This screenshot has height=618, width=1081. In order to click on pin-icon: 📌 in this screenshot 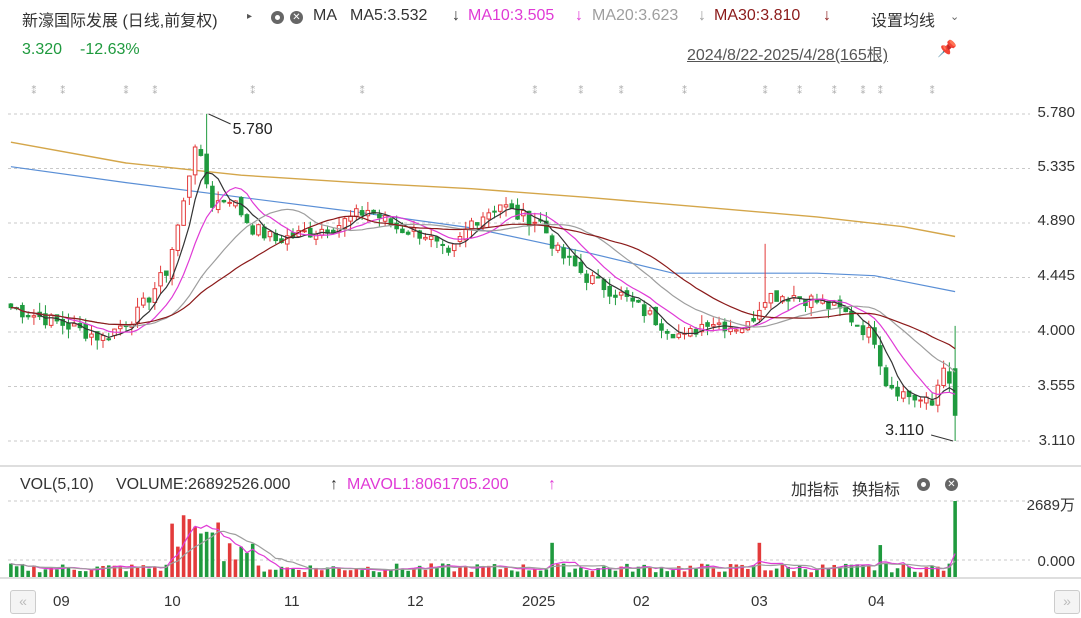, I will do `click(947, 49)`.